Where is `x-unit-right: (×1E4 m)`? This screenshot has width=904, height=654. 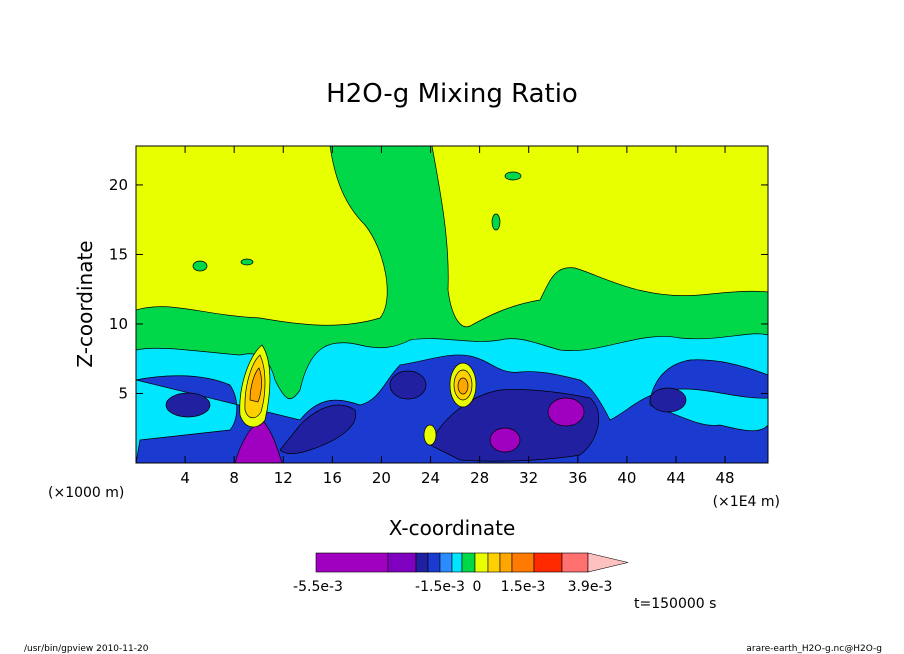 x-unit-right: (×1E4 m) is located at coordinates (746, 502).